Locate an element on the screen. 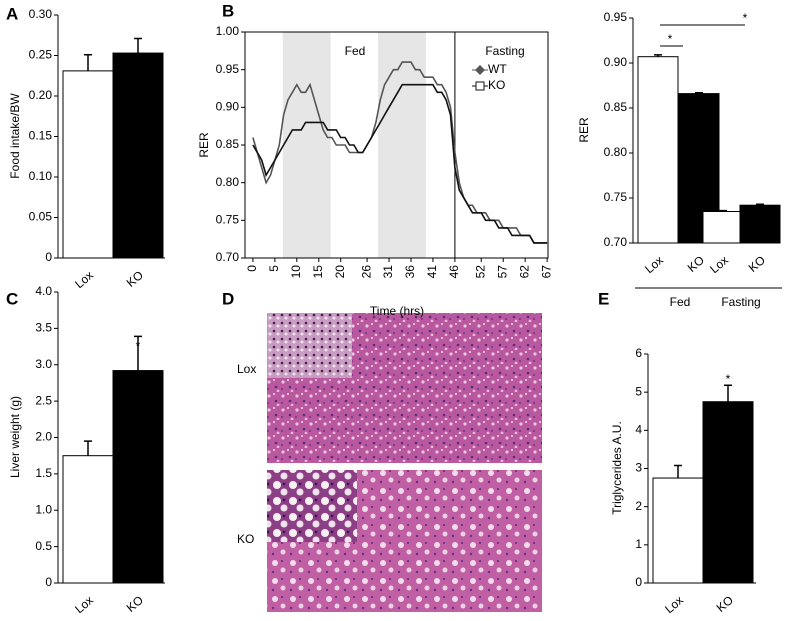 This screenshot has height=621, width=798. y-tick-label: 1.5 is located at coordinates (43, 473).